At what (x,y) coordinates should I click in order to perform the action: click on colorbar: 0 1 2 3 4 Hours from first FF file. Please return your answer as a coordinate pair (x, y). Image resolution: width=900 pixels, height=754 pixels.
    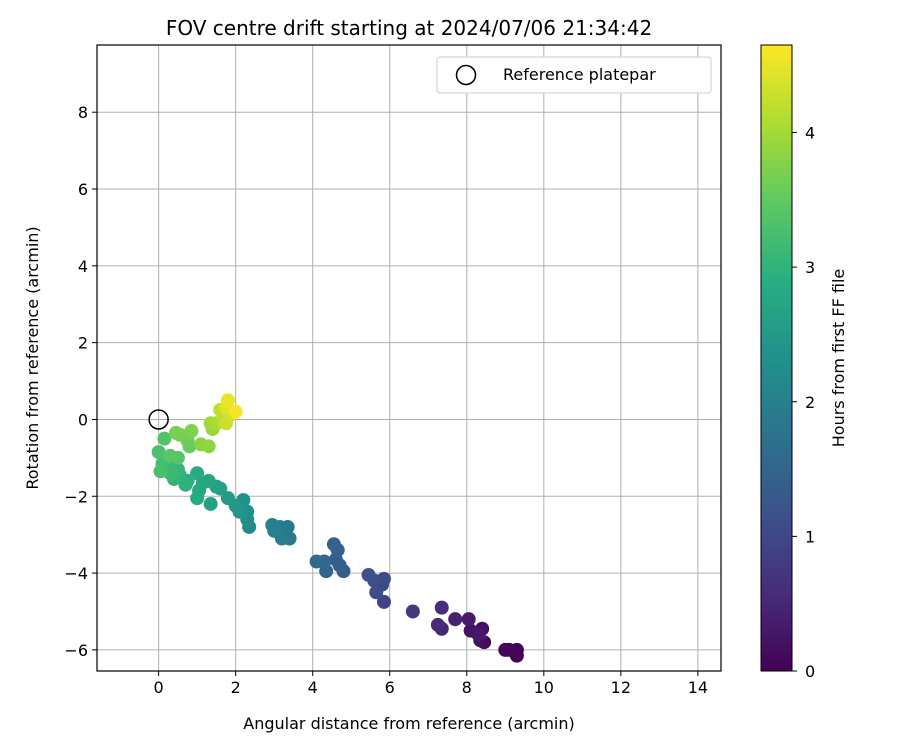
    Looking at the image, I should click on (804, 362).